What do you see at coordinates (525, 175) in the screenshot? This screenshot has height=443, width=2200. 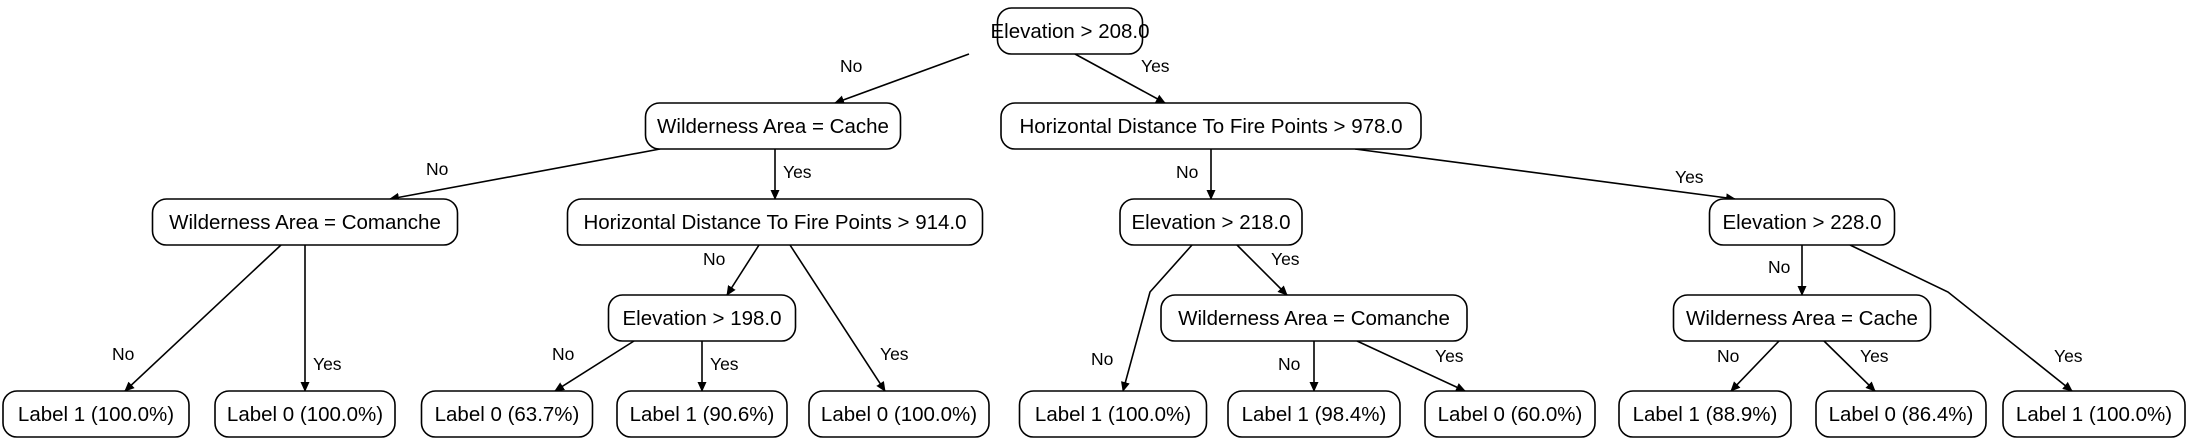 I see `edge-arrow-n_wild_cache_l-to-n_wild_comanche_l` at bounding box center [525, 175].